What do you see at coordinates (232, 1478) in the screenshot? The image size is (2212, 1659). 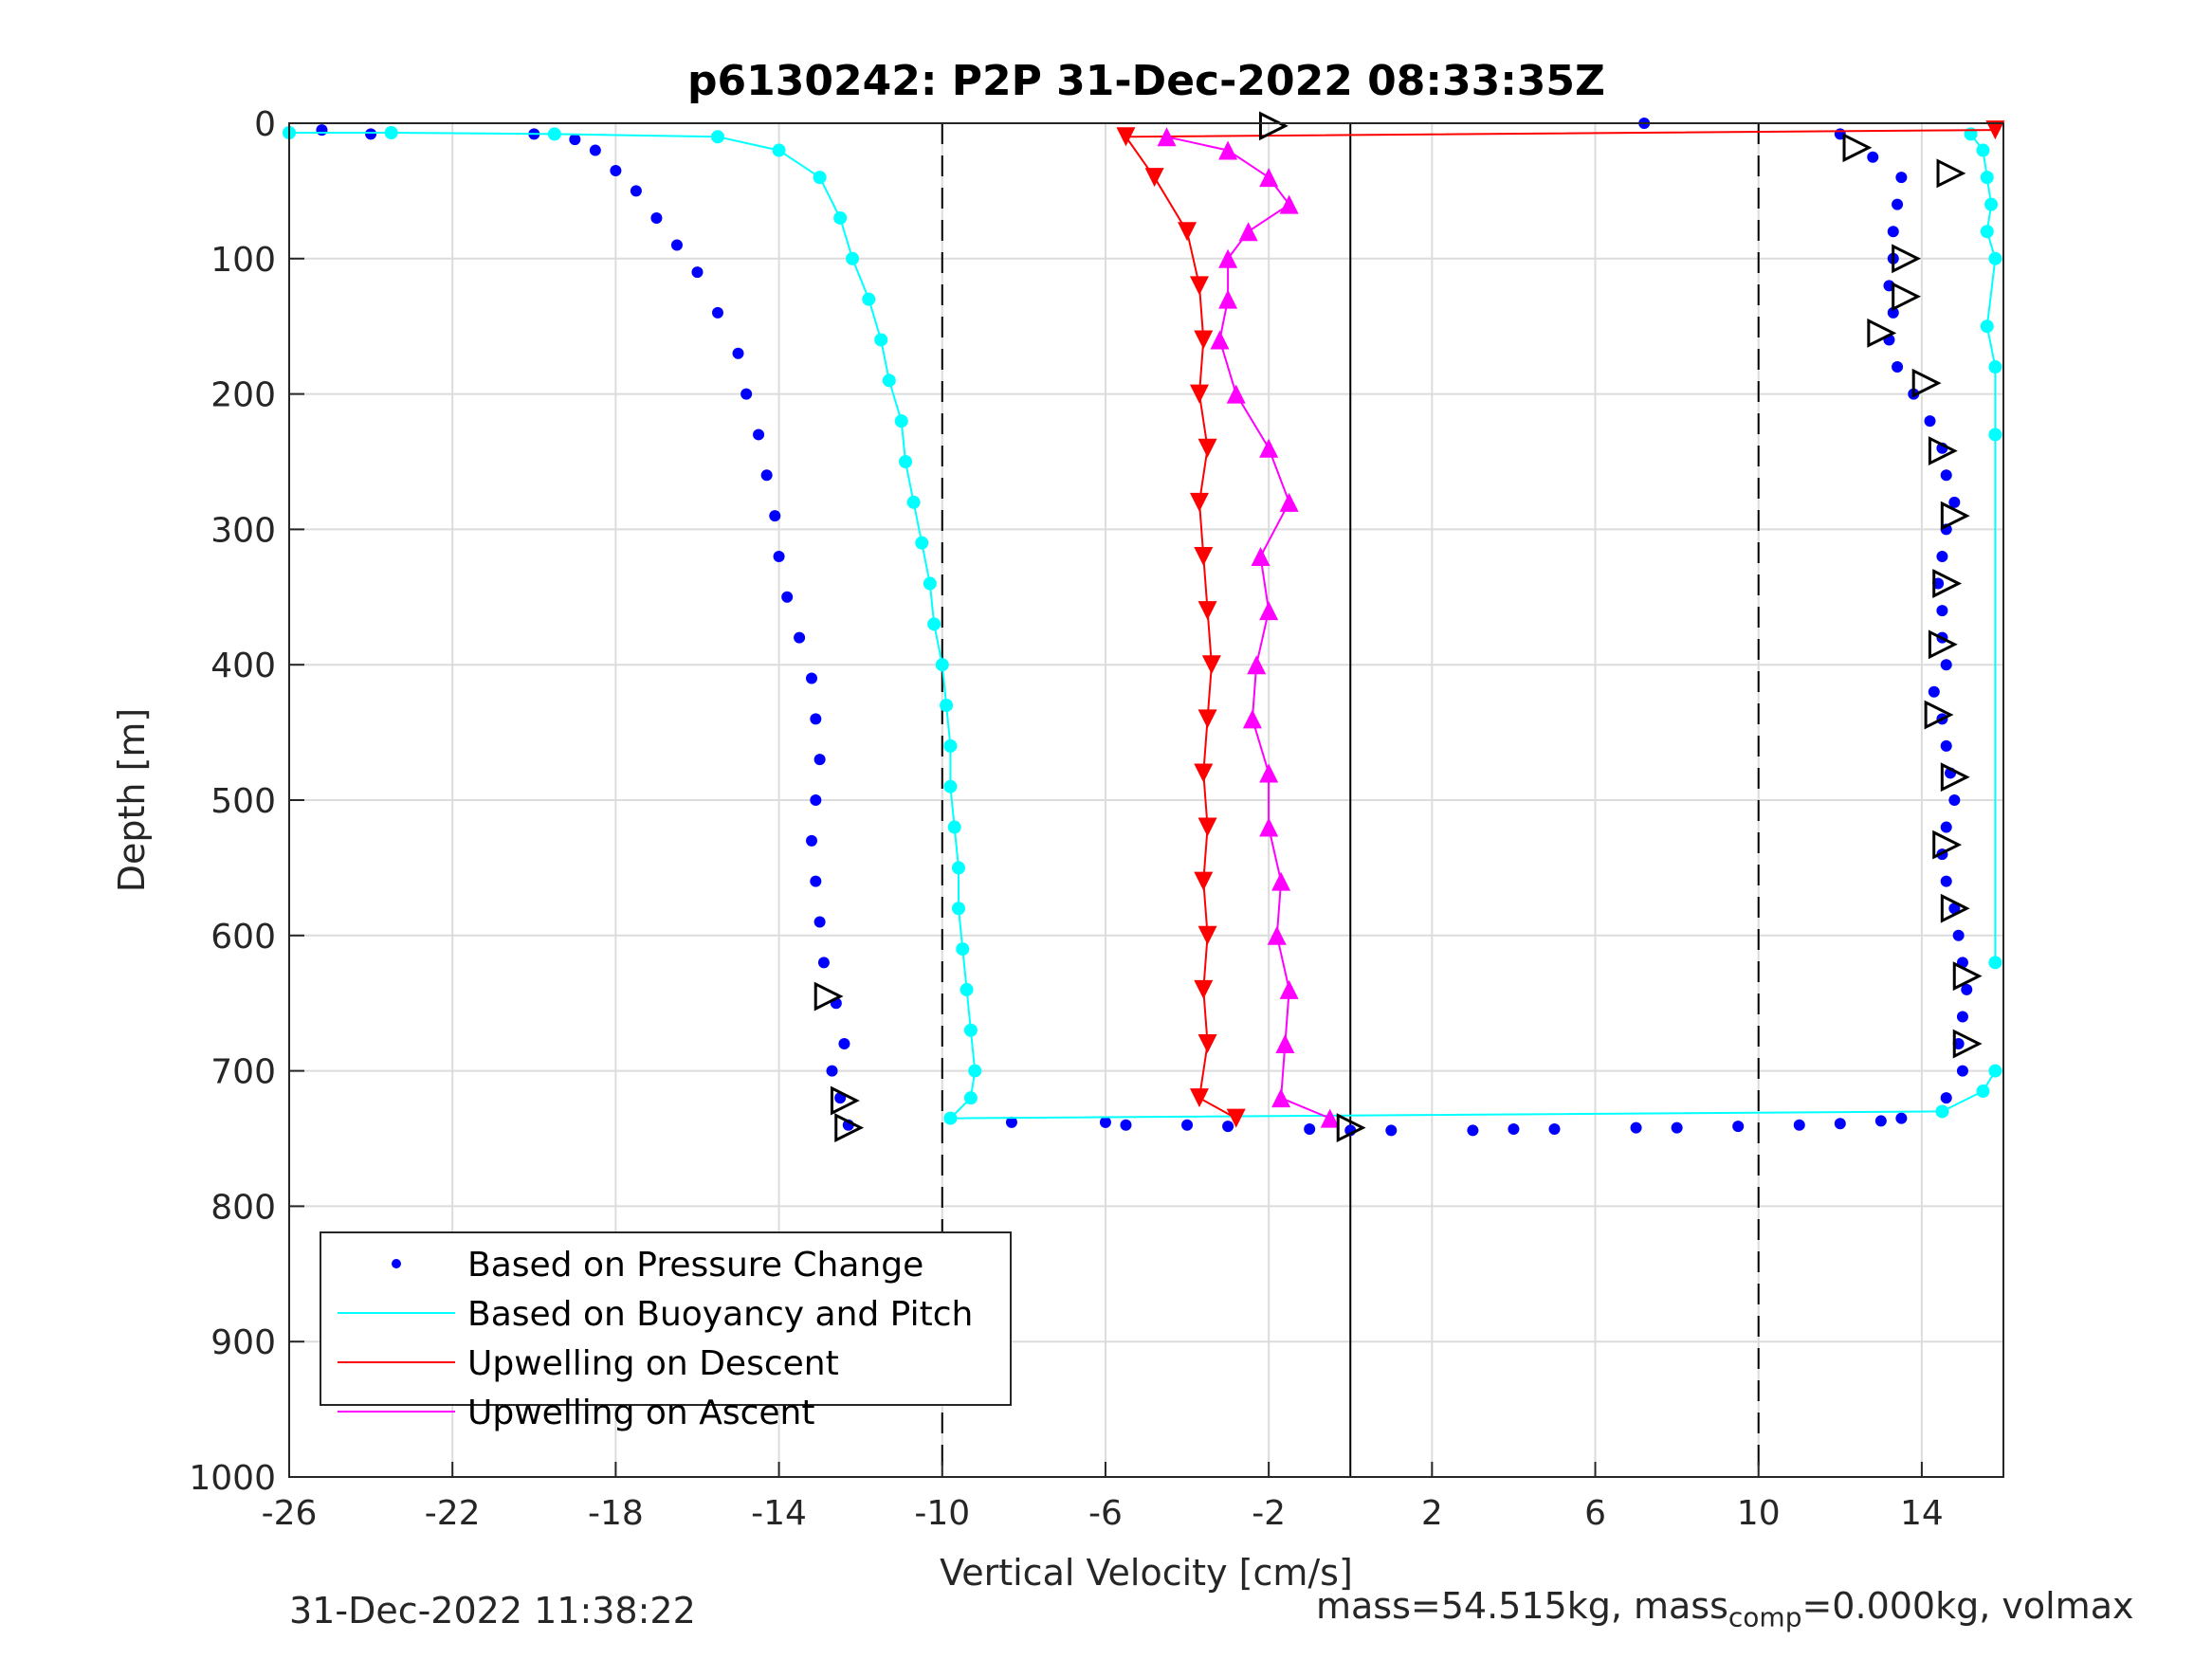 I see `y-tick-label: 1000` at bounding box center [232, 1478].